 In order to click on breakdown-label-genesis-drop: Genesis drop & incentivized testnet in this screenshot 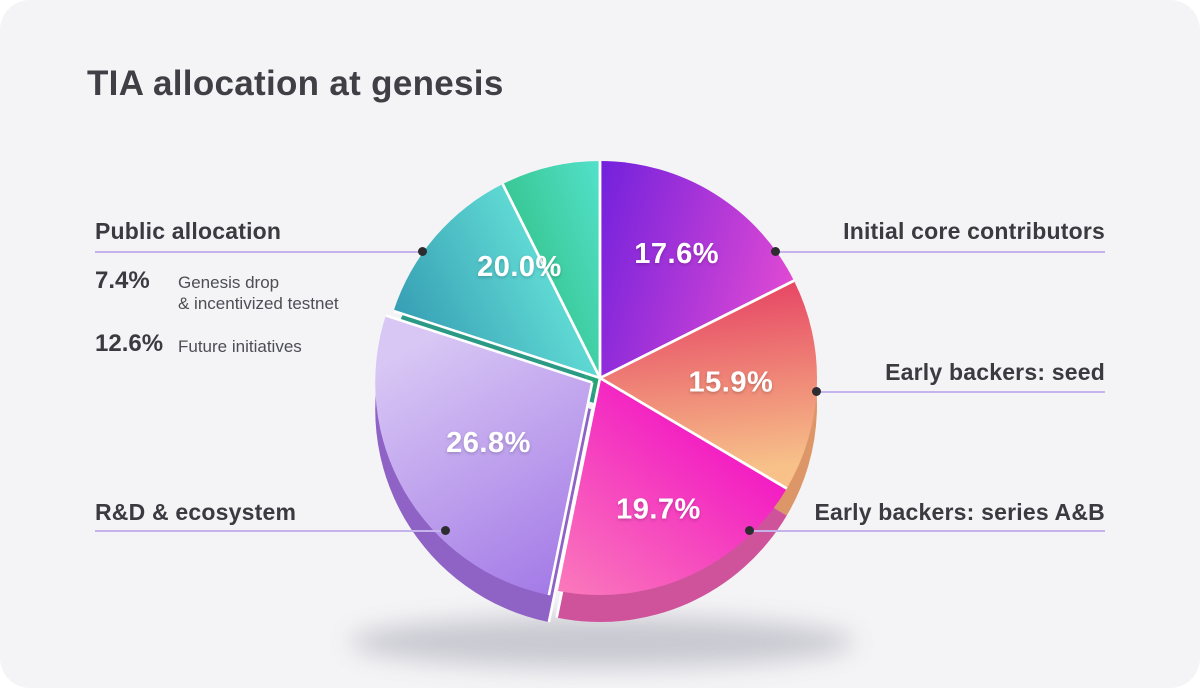, I will do `click(258, 293)`.